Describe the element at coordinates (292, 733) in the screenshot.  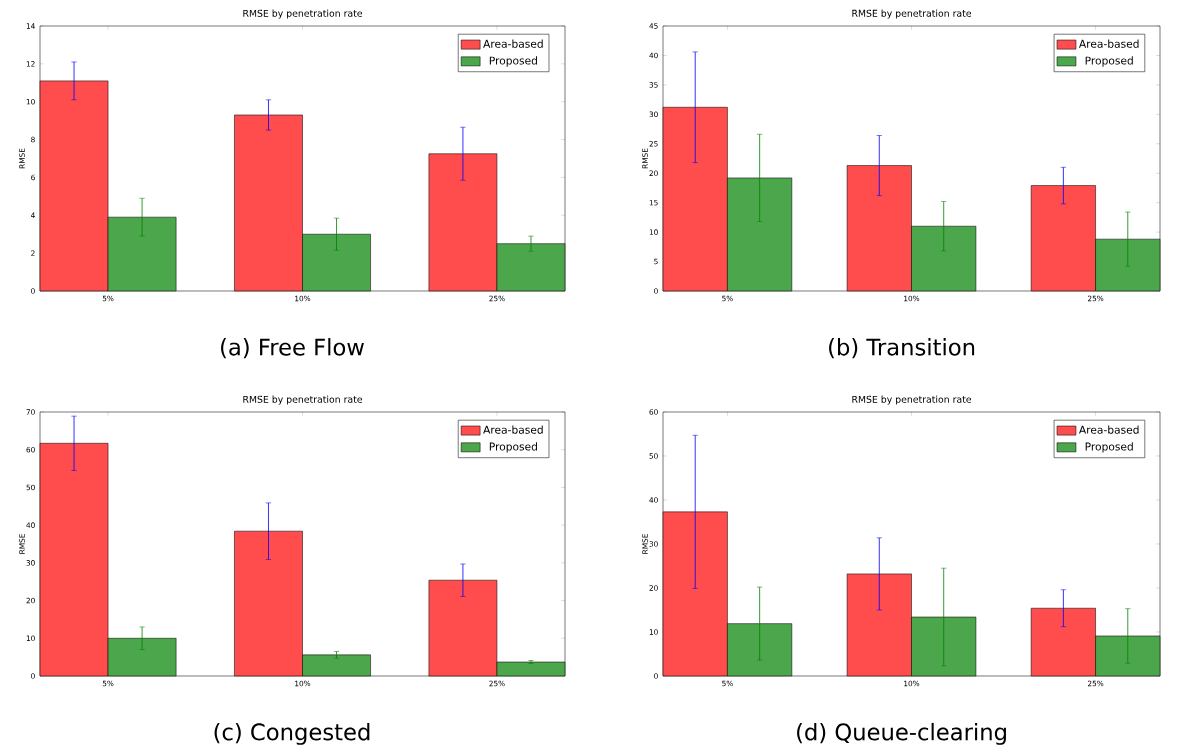
I see `text: (c) Congested` at that location.